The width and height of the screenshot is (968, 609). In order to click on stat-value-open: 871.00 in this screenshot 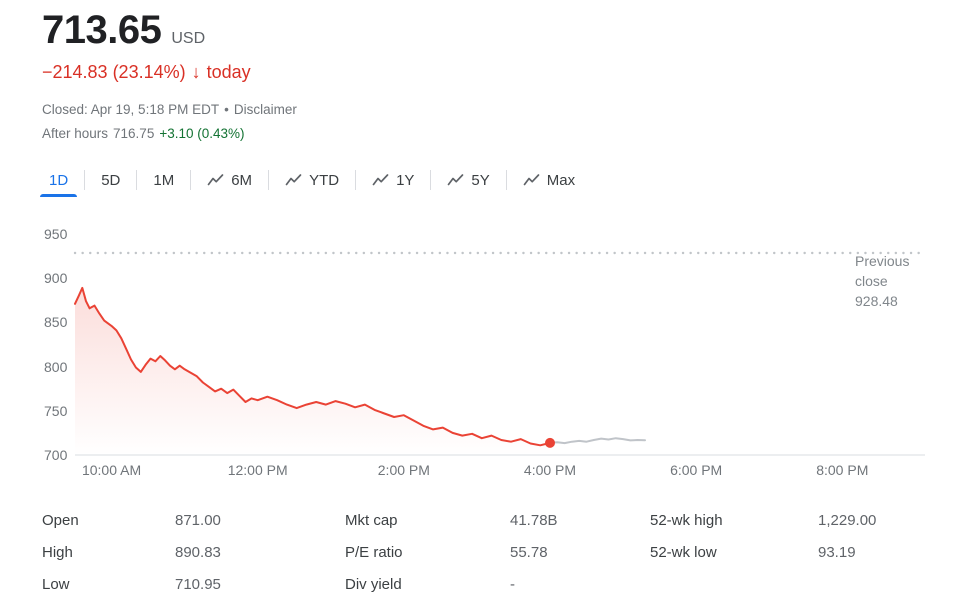, I will do `click(198, 520)`.